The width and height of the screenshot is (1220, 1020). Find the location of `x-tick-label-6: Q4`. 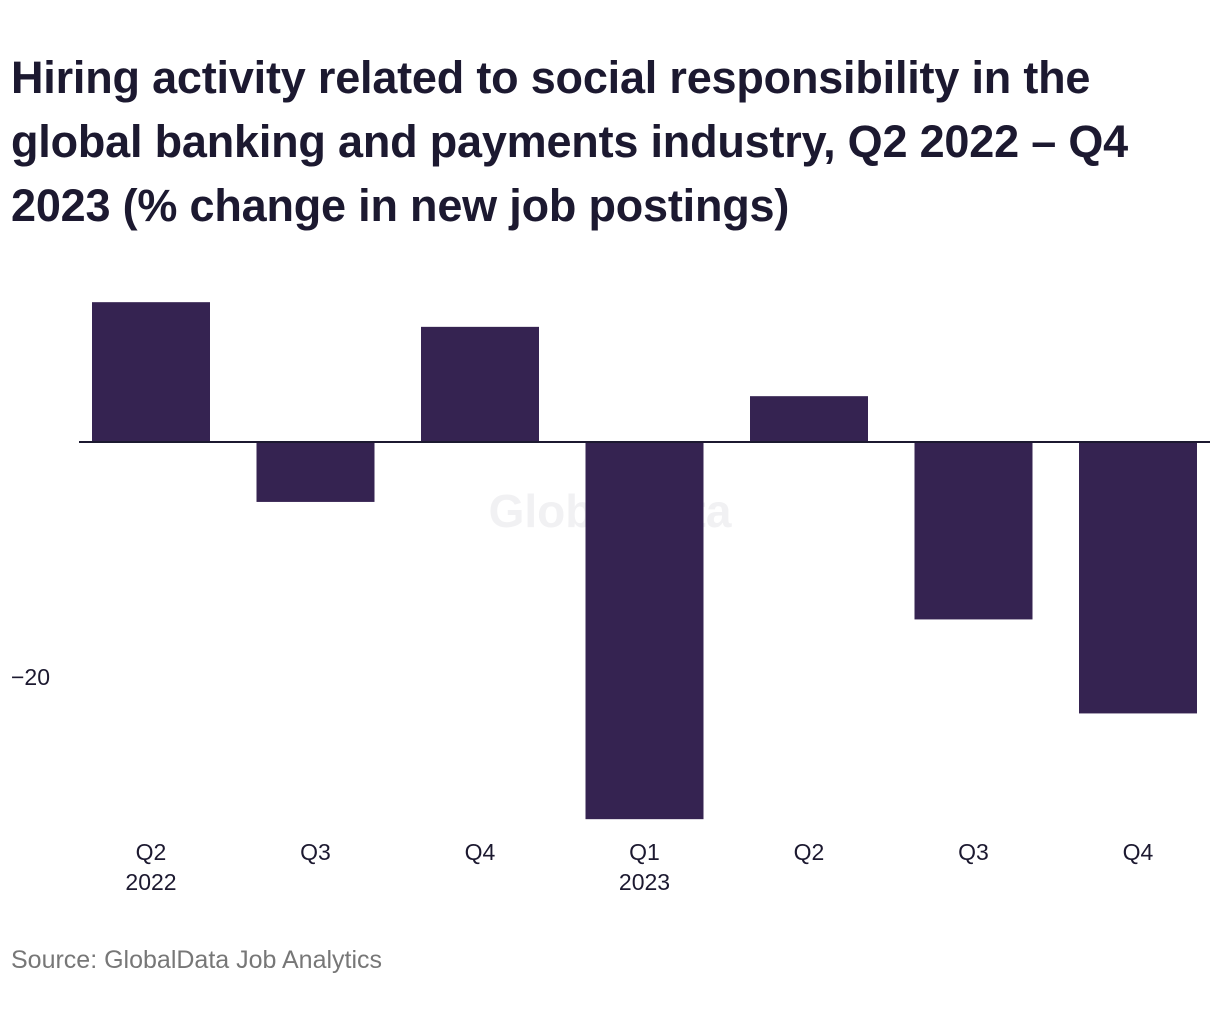

x-tick-label-6: Q4 is located at coordinates (1138, 852).